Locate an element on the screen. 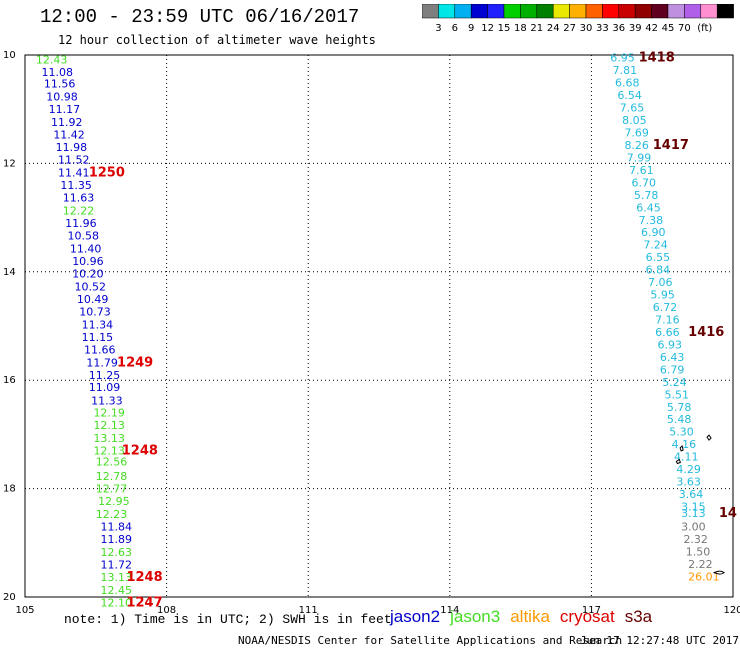 Image resolution: width=740 pixels, height=650 pixels. swh-value: 26.01 is located at coordinates (704, 576).